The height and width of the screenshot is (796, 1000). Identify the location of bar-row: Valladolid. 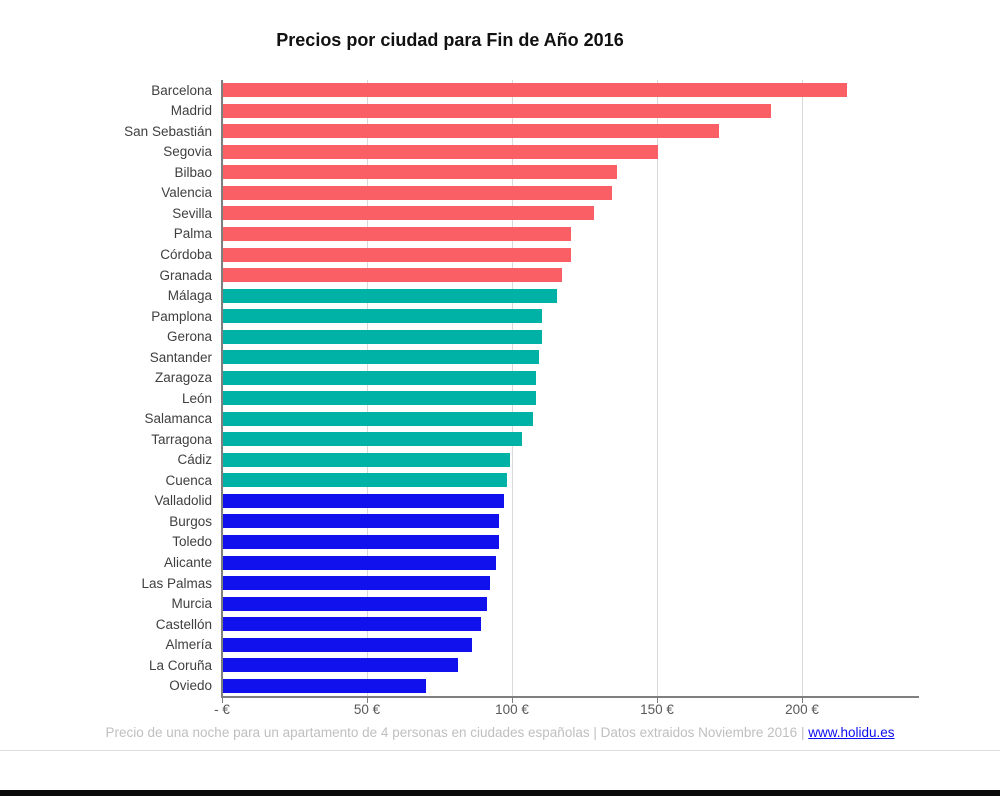
(500, 501).